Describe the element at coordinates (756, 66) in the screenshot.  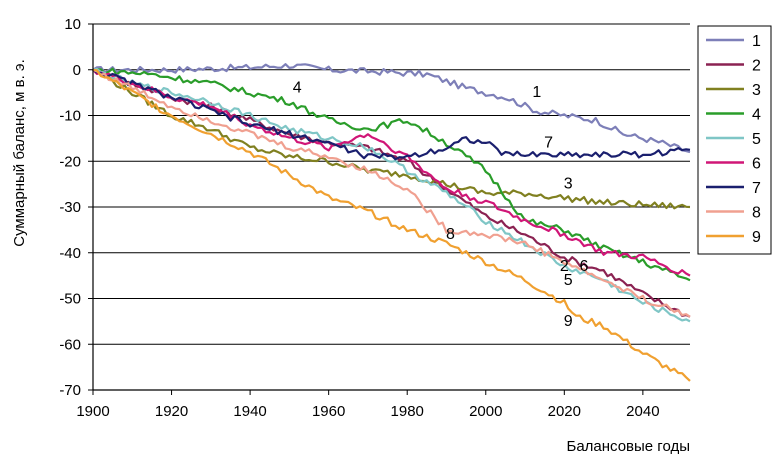
I see `legend-label-2: 2` at that location.